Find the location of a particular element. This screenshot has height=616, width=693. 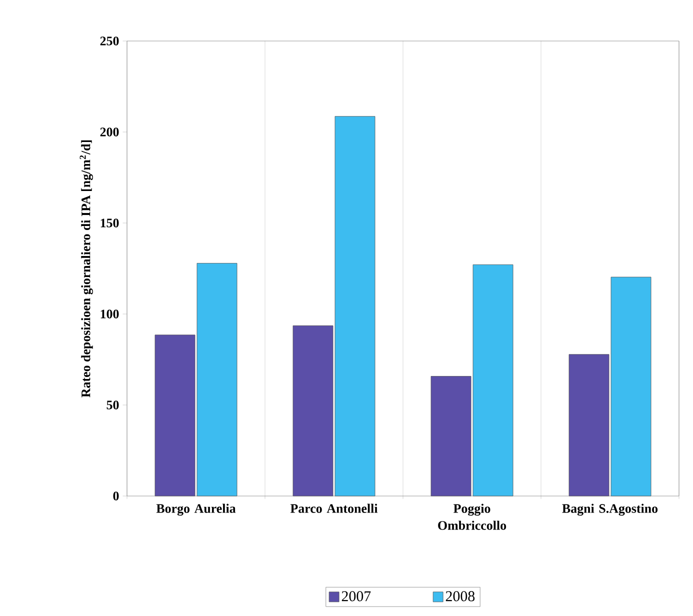

y-tick-label: 200 is located at coordinates (109, 132).